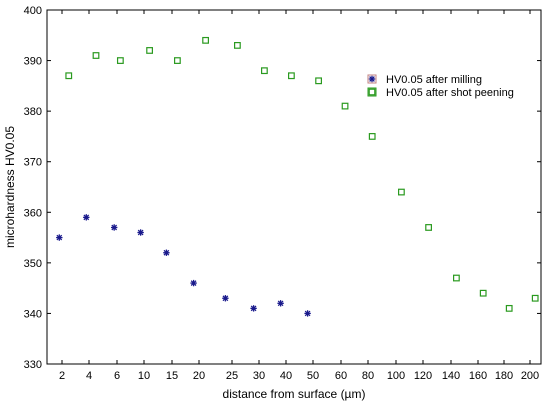 This screenshot has width=550, height=406. What do you see at coordinates (10, 187) in the screenshot?
I see `y-axis-label: microhardness HV0.05` at bounding box center [10, 187].